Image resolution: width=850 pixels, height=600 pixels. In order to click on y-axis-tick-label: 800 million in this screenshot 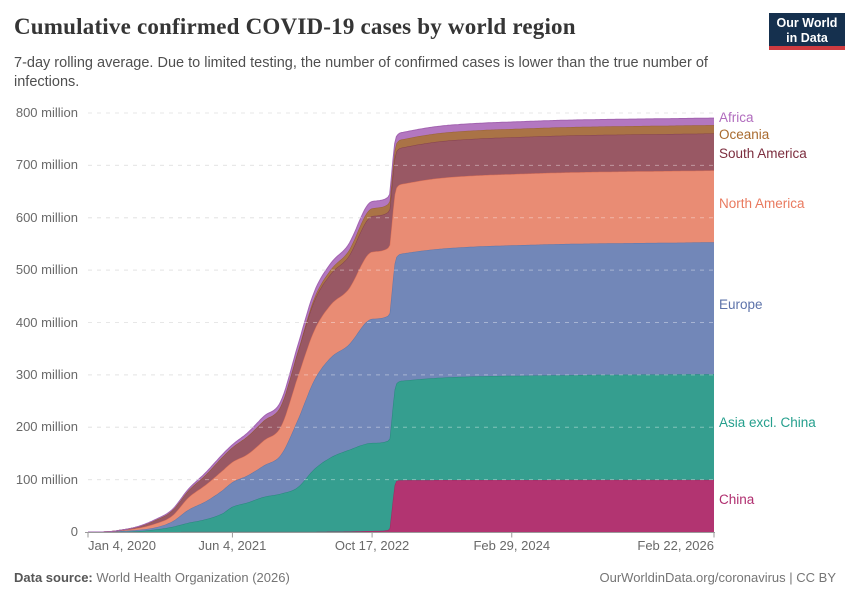, I will do `click(46, 112)`.